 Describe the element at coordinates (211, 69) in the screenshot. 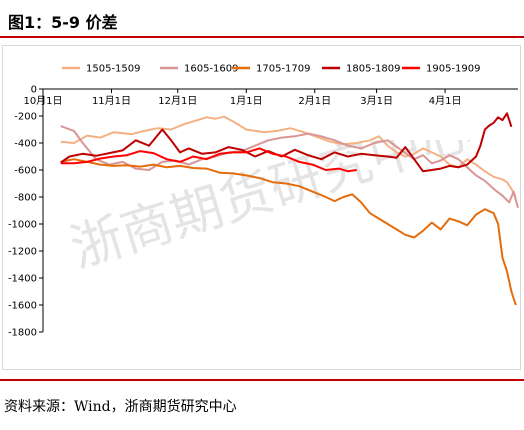

I see `legend-label: 1605-1609` at that location.